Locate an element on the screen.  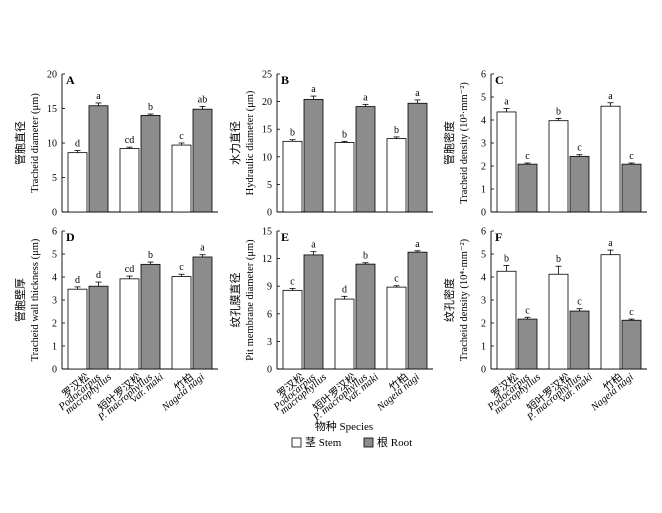
y-tick-label: 9 is located at coordinates (269, 287).